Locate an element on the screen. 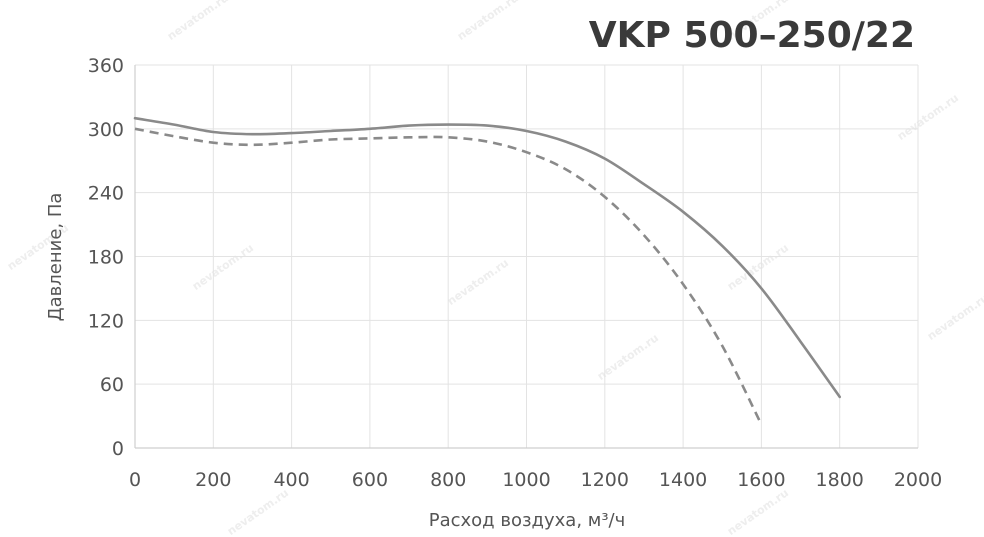 The height and width of the screenshot is (537, 984). x-tick-label: 400 is located at coordinates (291, 480).